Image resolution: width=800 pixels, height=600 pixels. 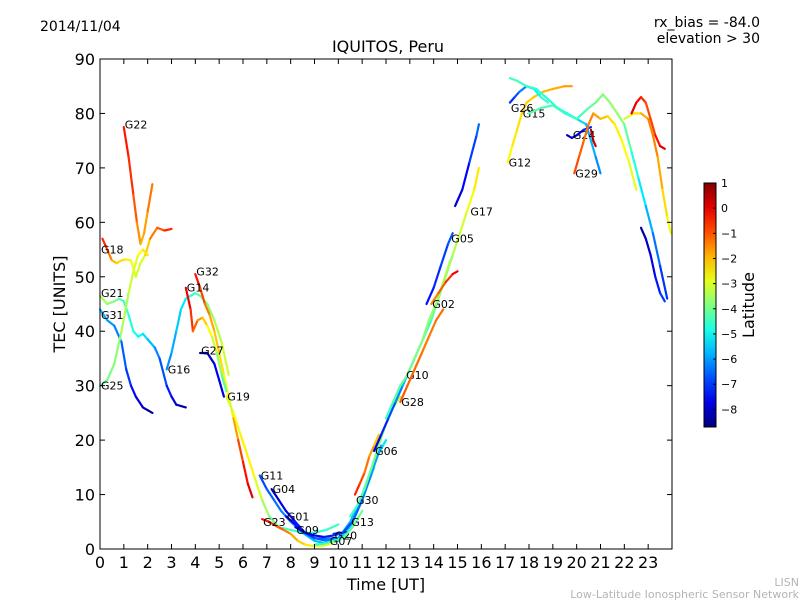 What do you see at coordinates (267, 562) in the screenshot?
I see `x-tick-label: 7` at bounding box center [267, 562].